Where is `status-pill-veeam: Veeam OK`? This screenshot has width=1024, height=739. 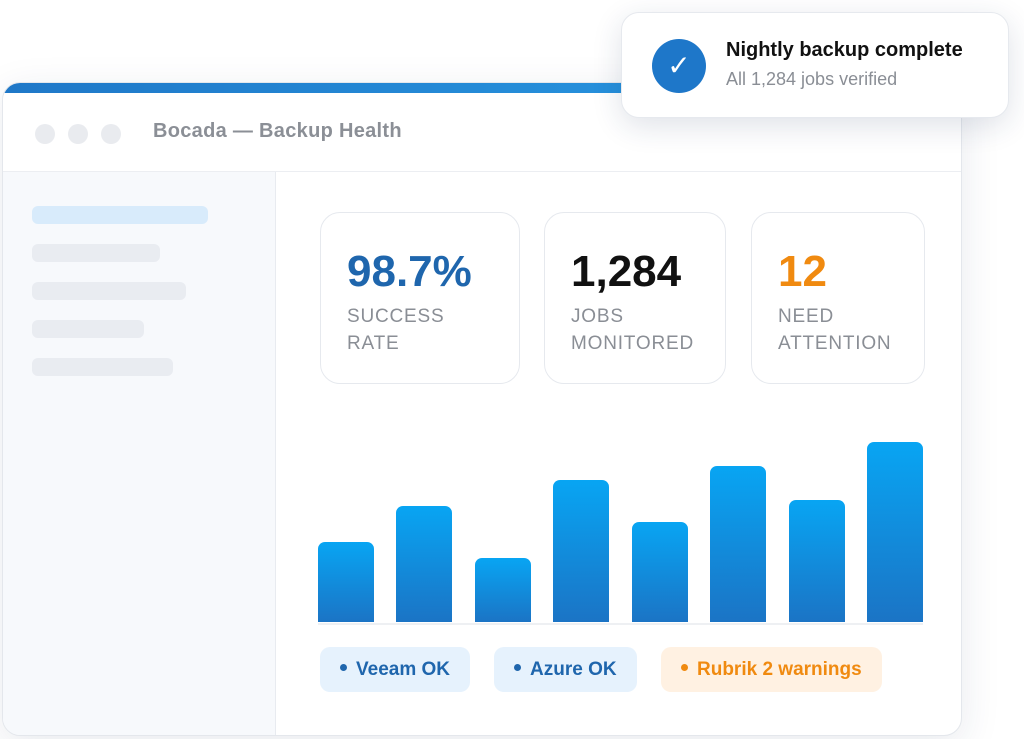 status-pill-veeam: Veeam OK is located at coordinates (395, 669).